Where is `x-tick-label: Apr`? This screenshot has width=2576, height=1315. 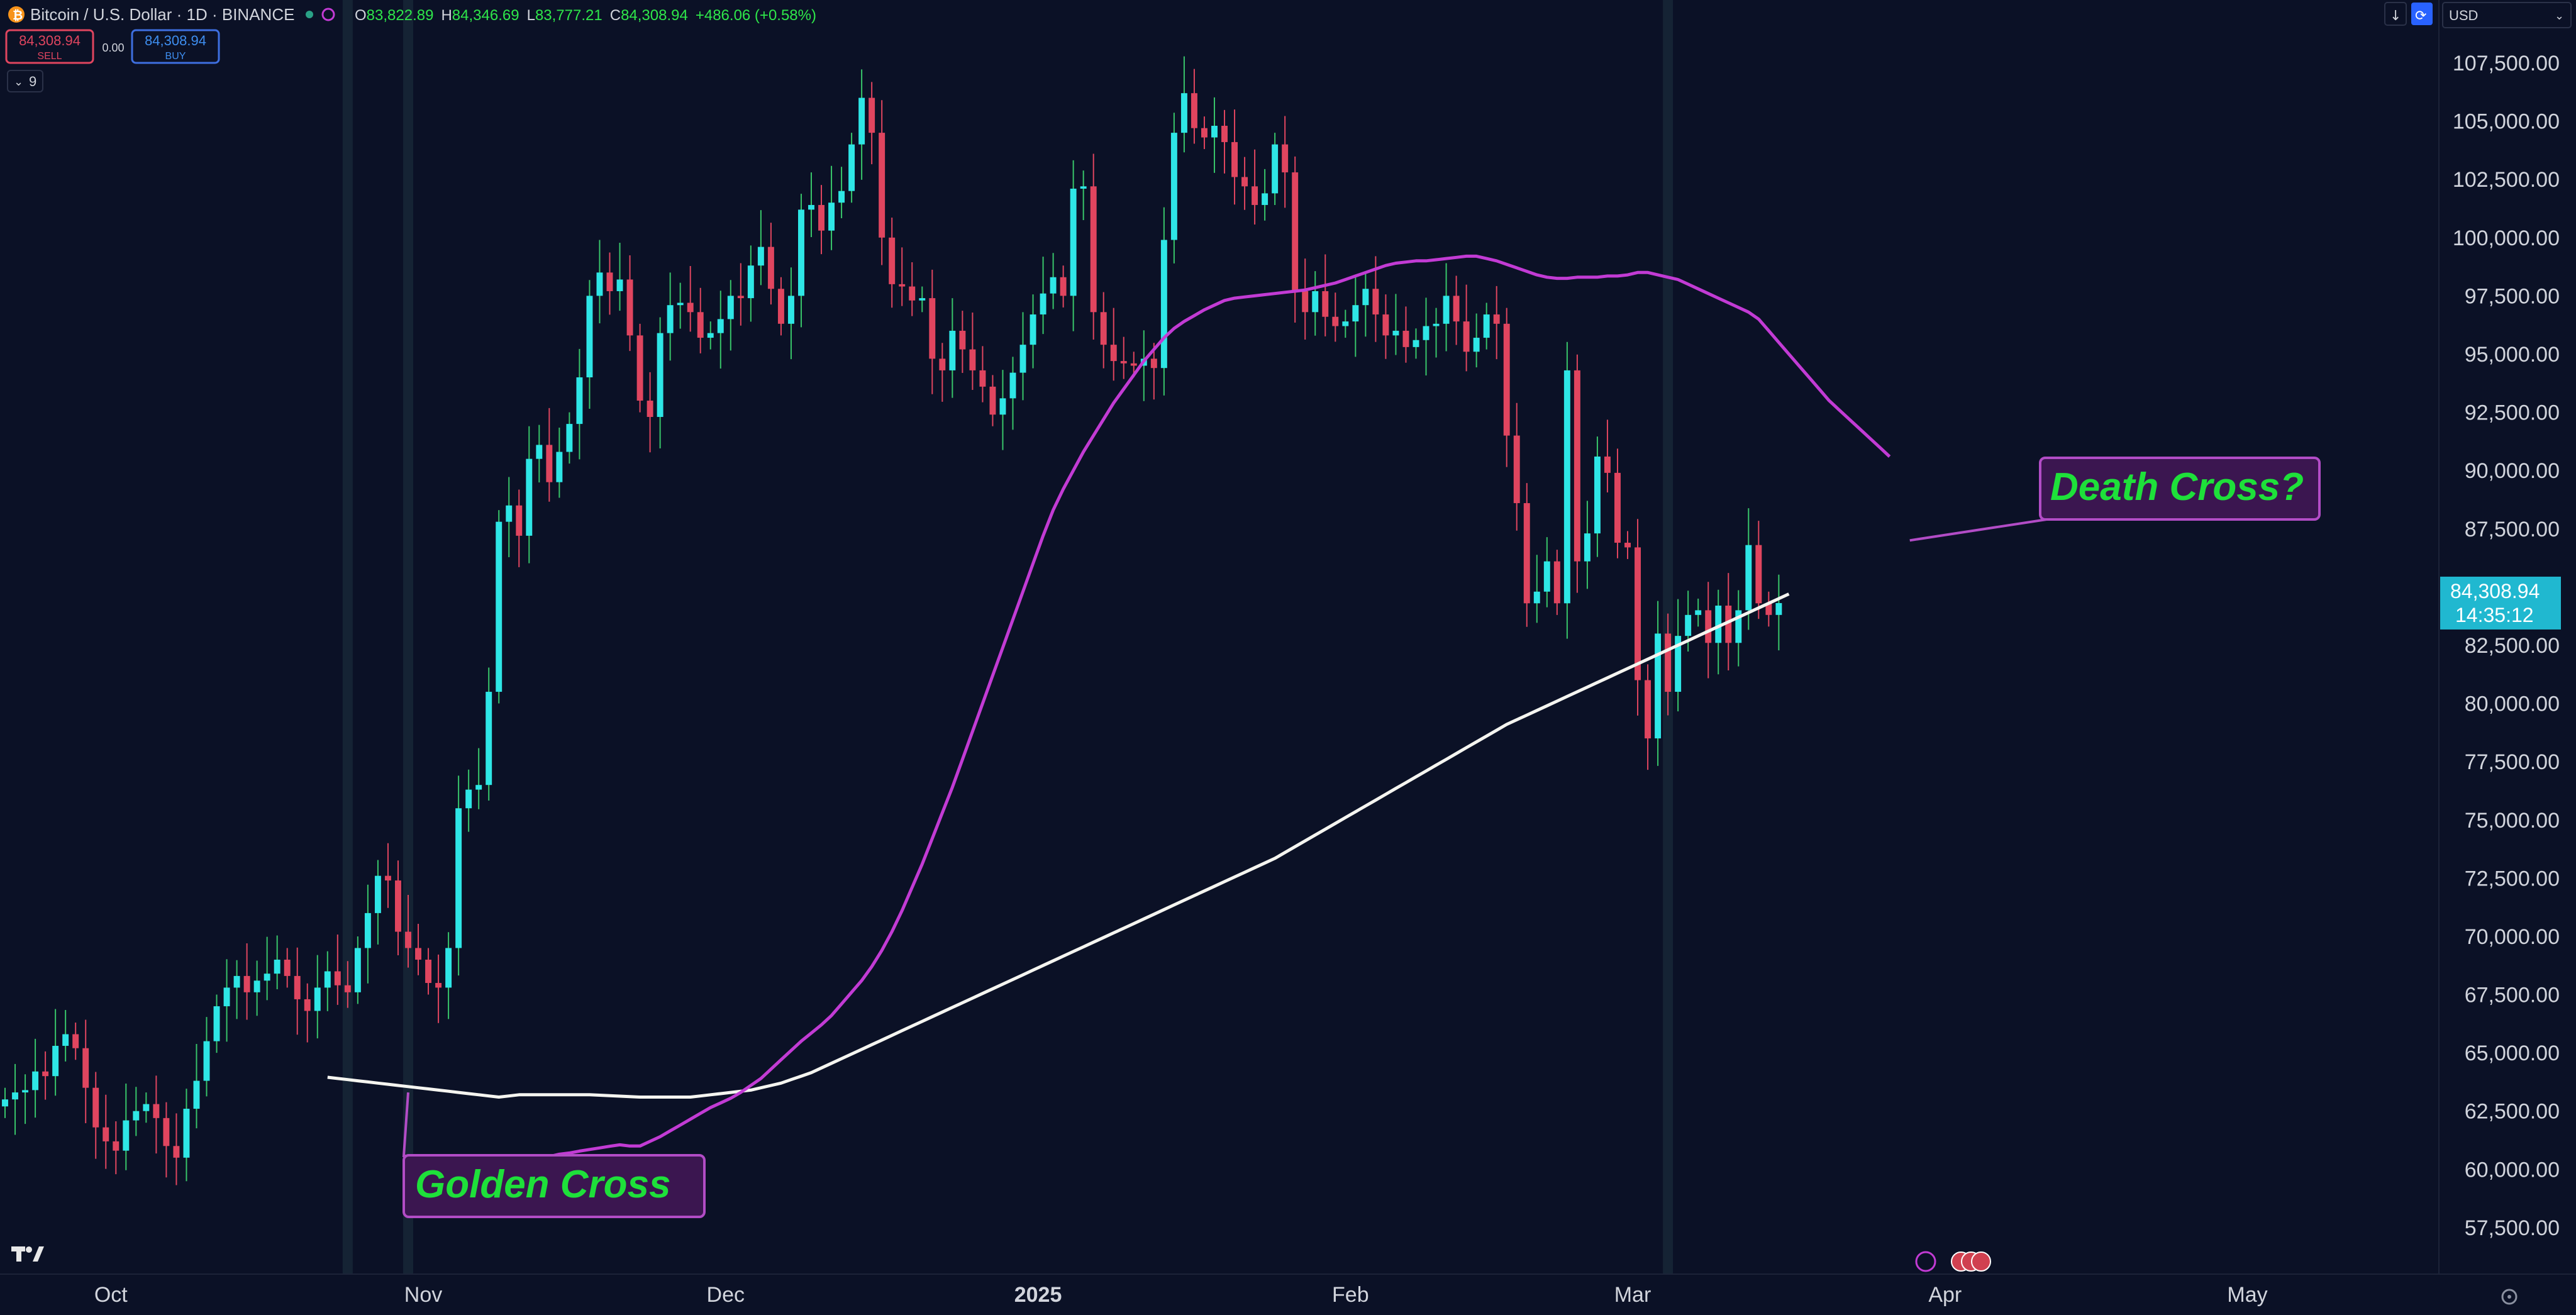
x-tick-label: Apr is located at coordinates (1945, 1295).